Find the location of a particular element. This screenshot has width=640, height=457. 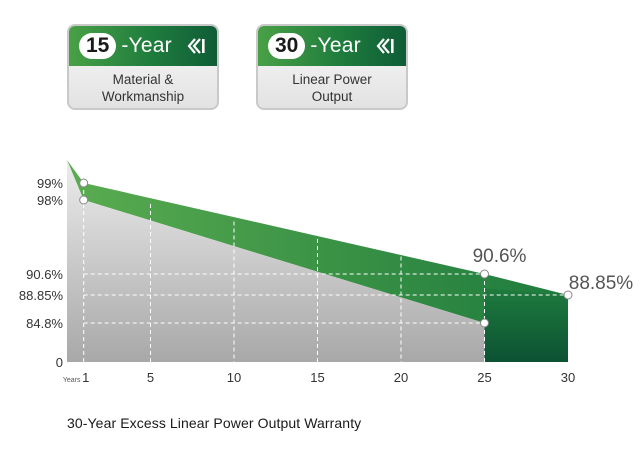

warranty-badge-material: 15 -Year Material & Workmanship is located at coordinates (143, 67).